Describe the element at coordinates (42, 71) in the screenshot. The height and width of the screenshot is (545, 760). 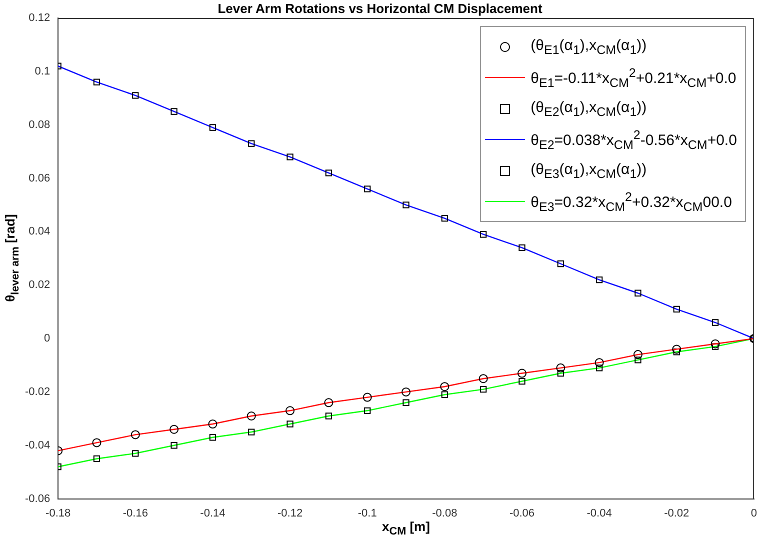
I see `y-tick-label: 0.1` at that location.